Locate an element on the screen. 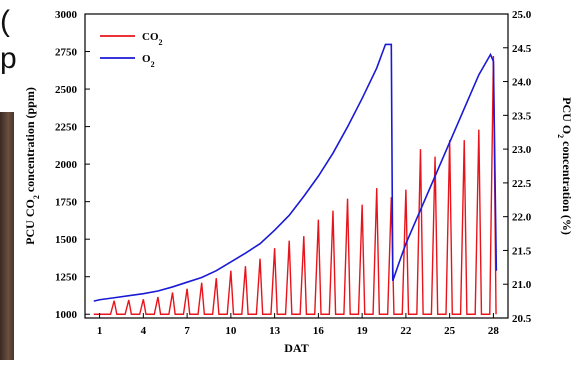 This screenshot has height=365, width=578. x-tick-label: 7 is located at coordinates (187, 331).